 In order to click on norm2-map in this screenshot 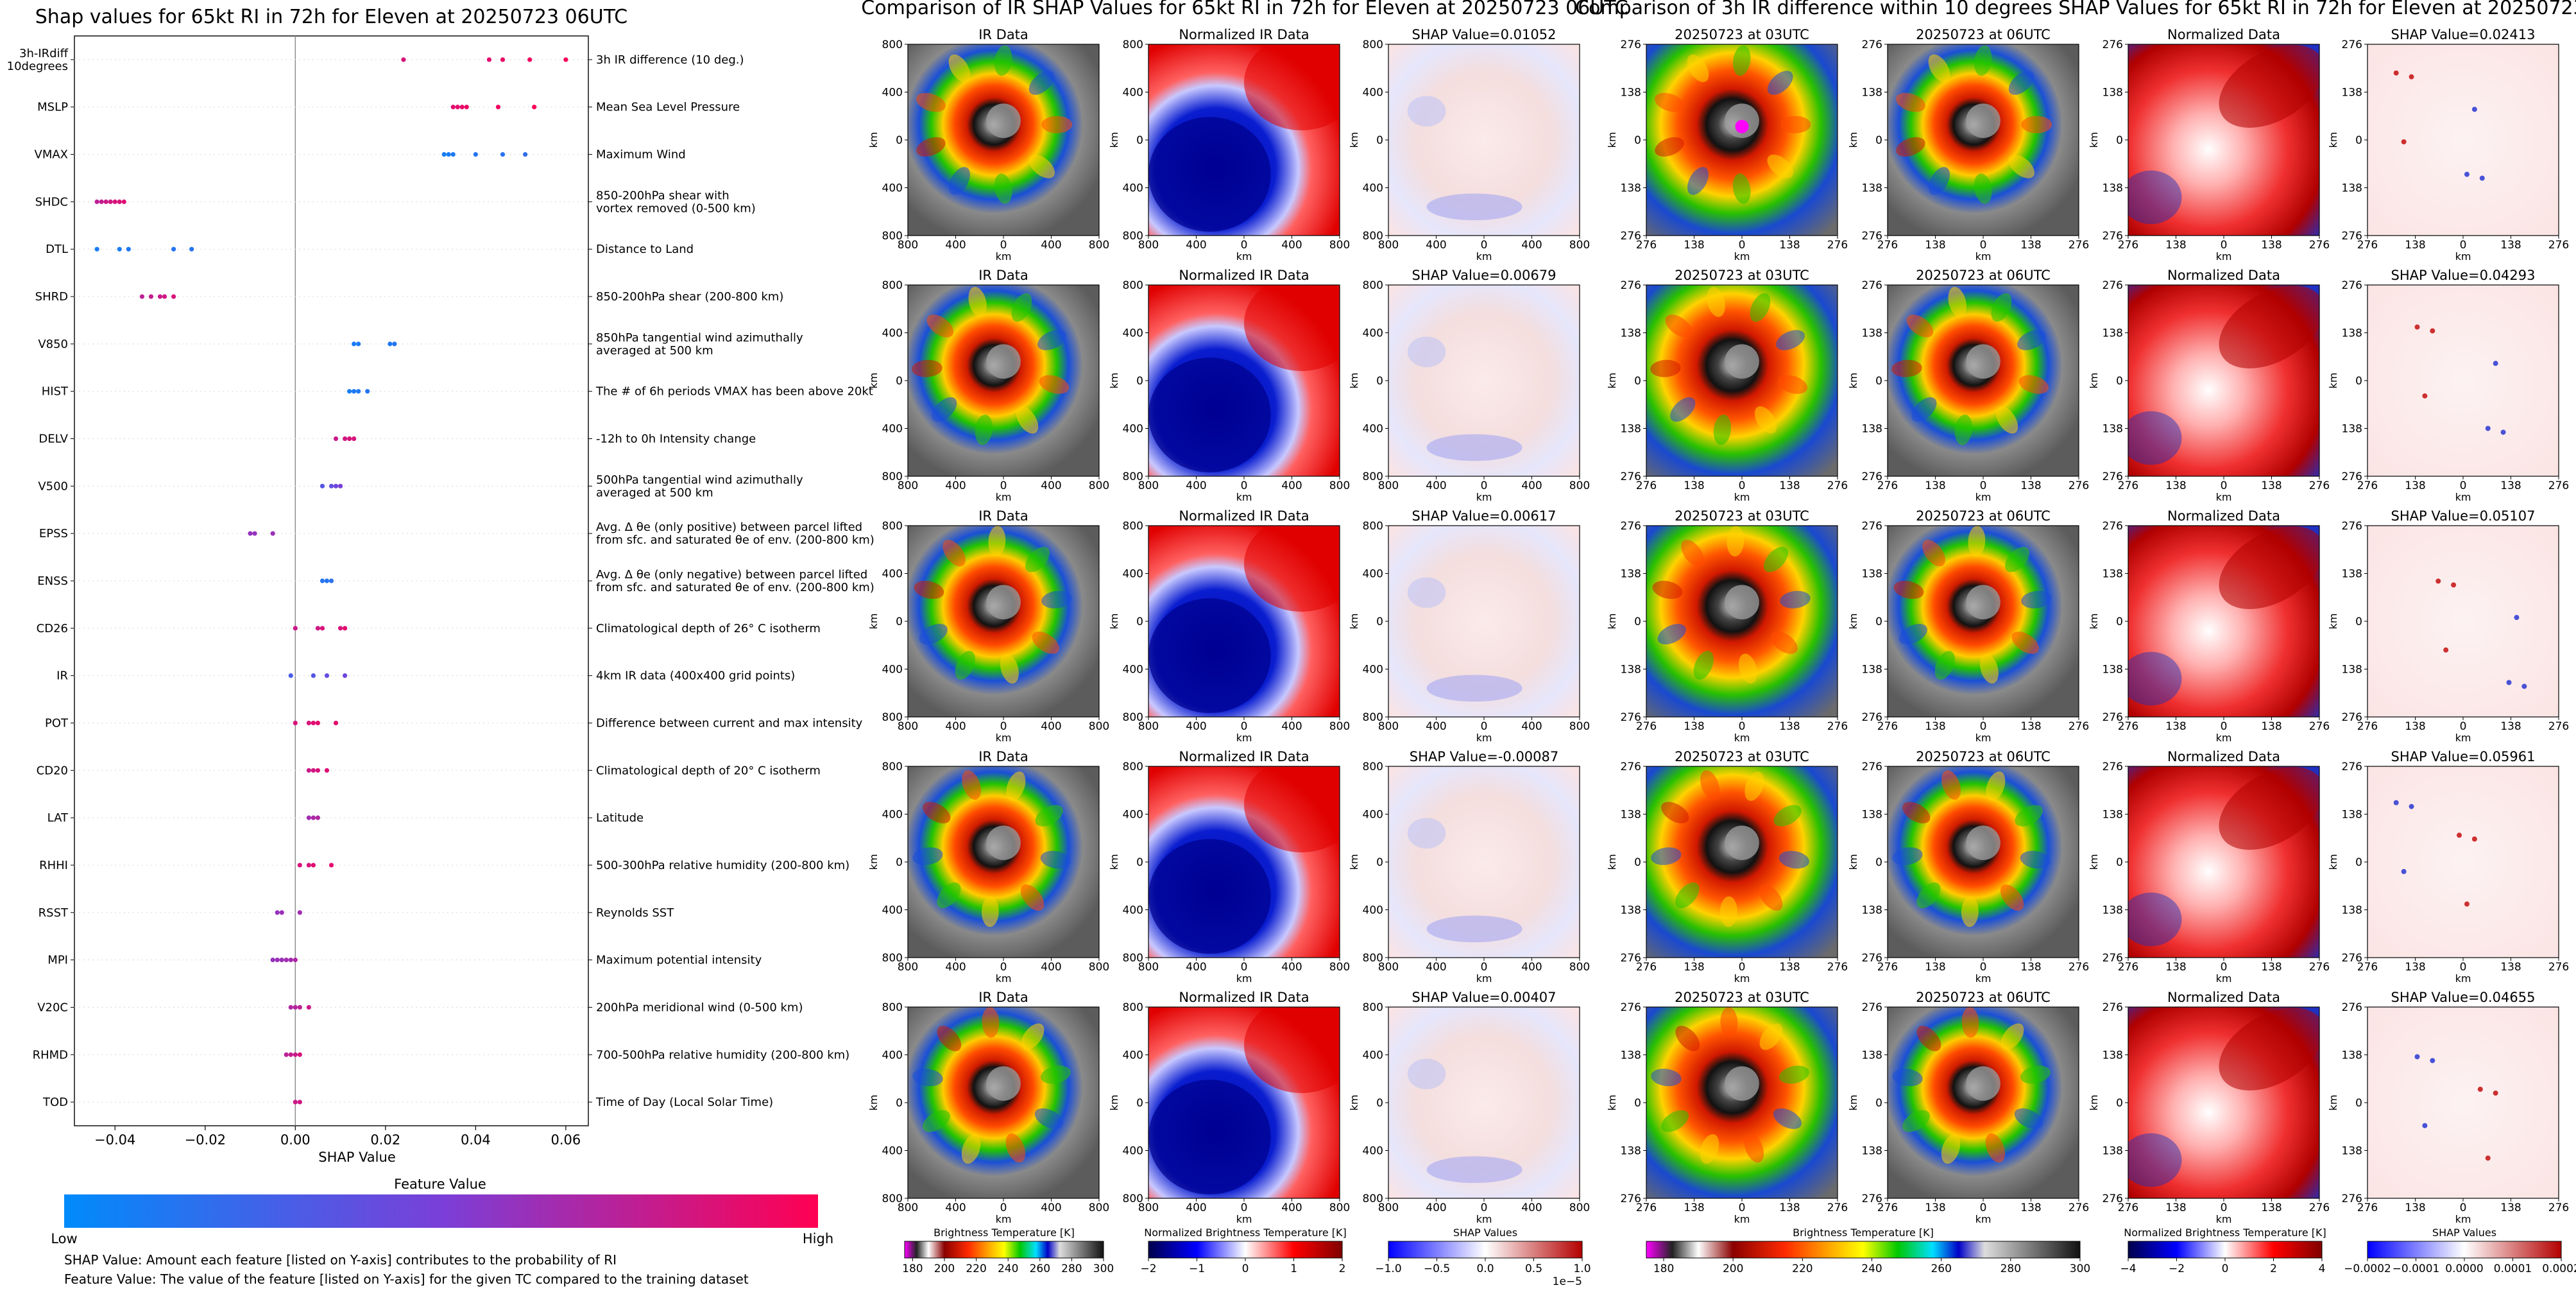, I will do `click(2224, 1102)`.